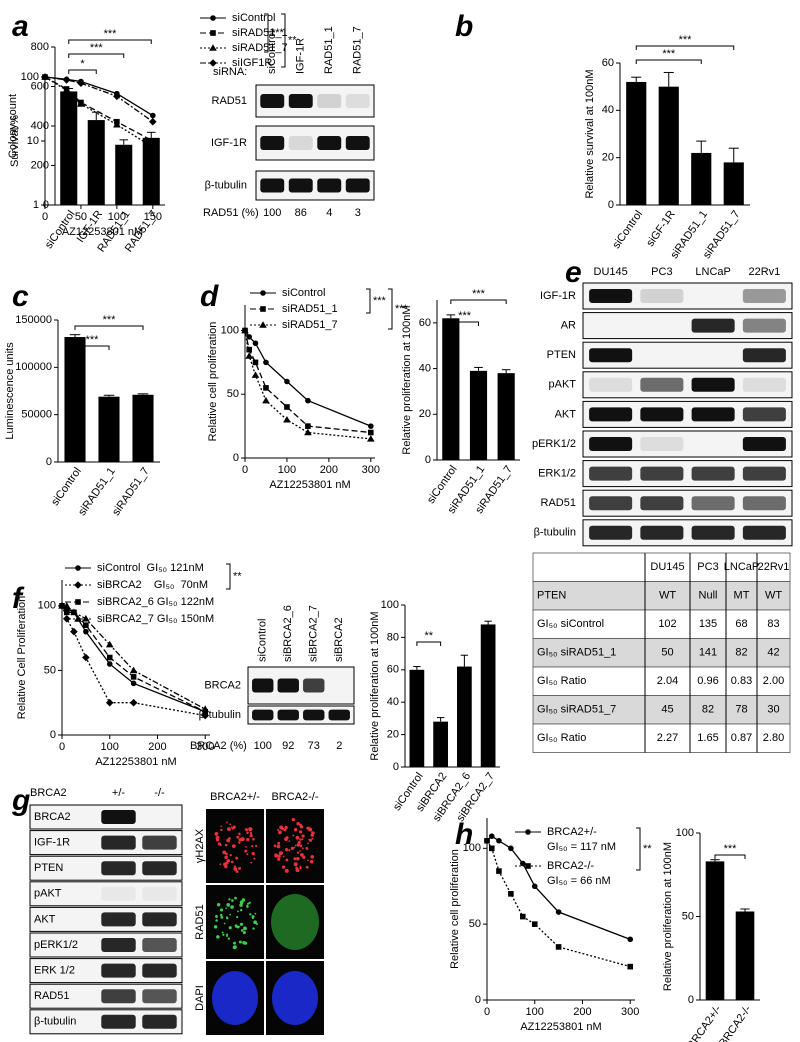 The image size is (800, 1042). Describe the element at coordinates (741, 738) in the screenshot. I see `table-cell: 0.87` at that location.